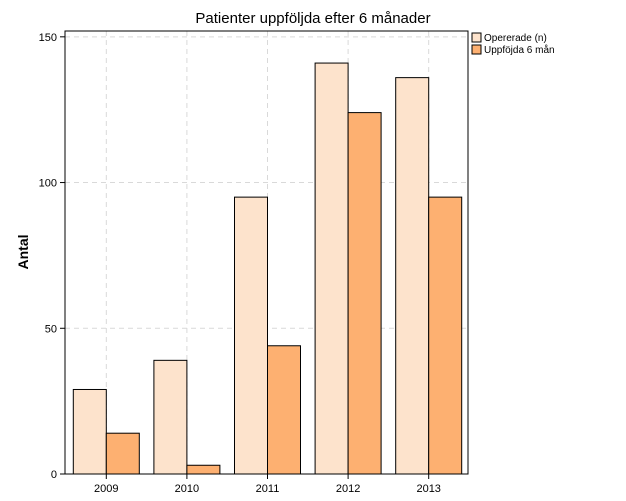 This screenshot has width=626, height=501. I want to click on bar-uppfoljda-2011, so click(284, 410).